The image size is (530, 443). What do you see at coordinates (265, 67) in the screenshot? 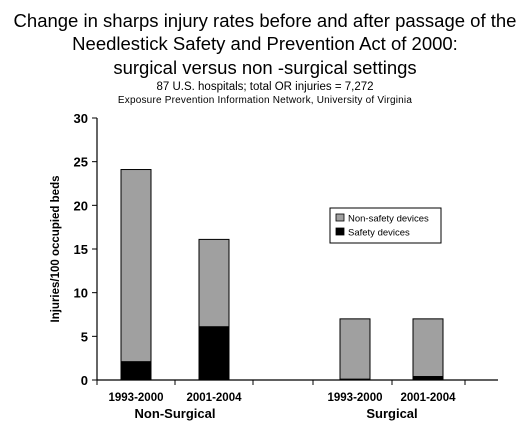
I see `chart-title-line-3: surgical versus non -surgical settings` at bounding box center [265, 67].